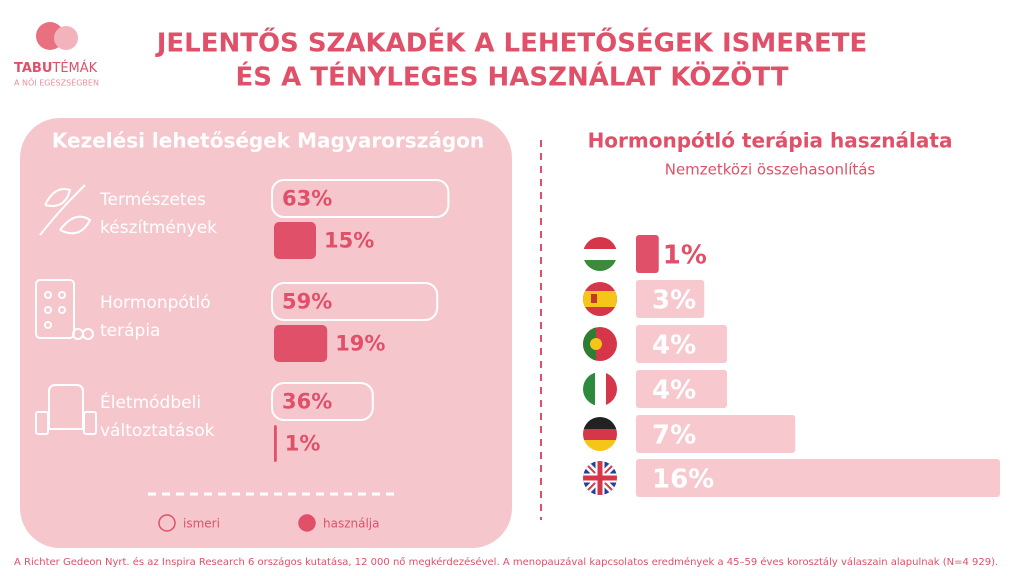 The width and height of the screenshot is (1024, 576). Describe the element at coordinates (155, 317) in the screenshot. I see `category-label: Hormonpótló terápia` at that location.